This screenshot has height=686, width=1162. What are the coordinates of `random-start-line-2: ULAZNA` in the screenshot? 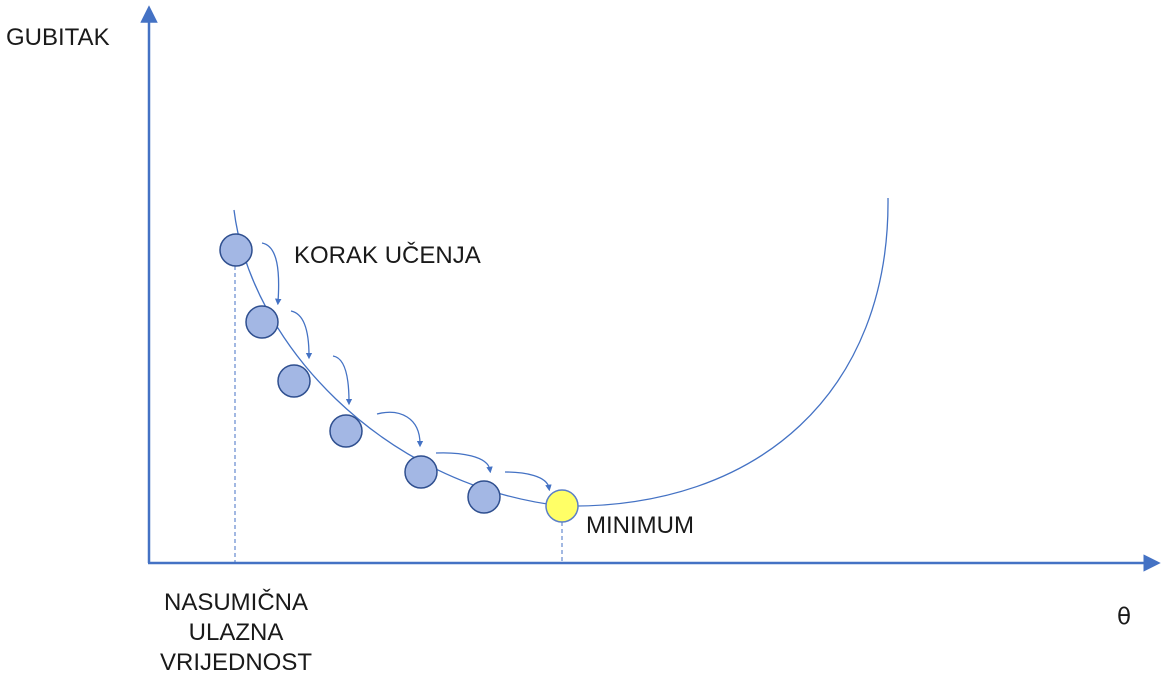 It's located at (236, 632).